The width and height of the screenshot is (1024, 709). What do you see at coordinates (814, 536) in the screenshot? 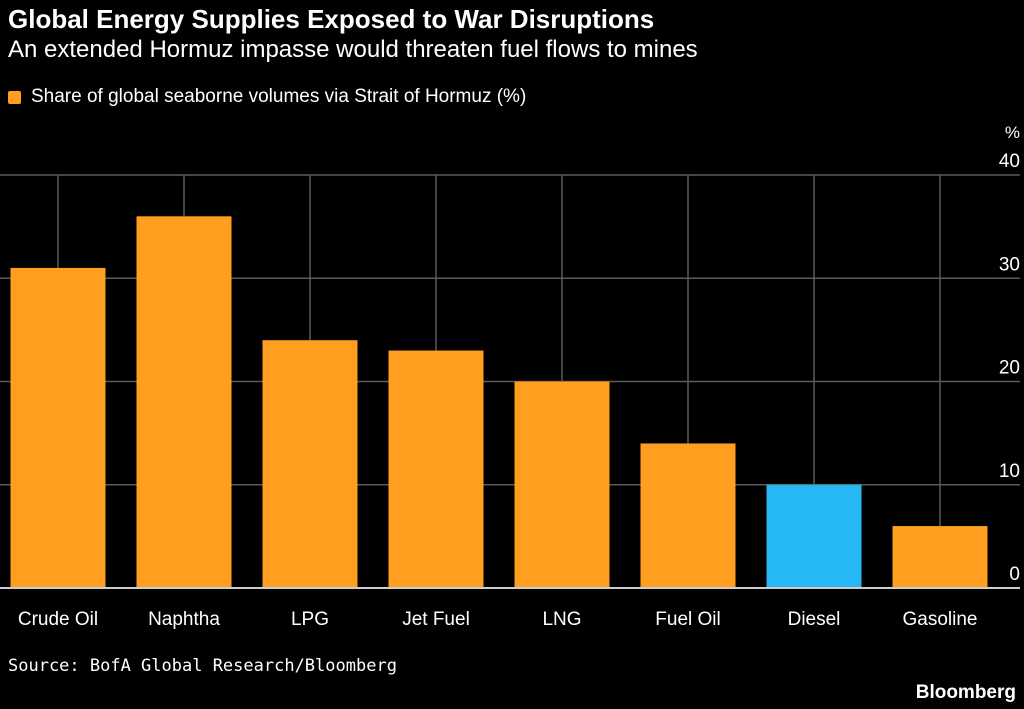
I see `bar-diesel` at bounding box center [814, 536].